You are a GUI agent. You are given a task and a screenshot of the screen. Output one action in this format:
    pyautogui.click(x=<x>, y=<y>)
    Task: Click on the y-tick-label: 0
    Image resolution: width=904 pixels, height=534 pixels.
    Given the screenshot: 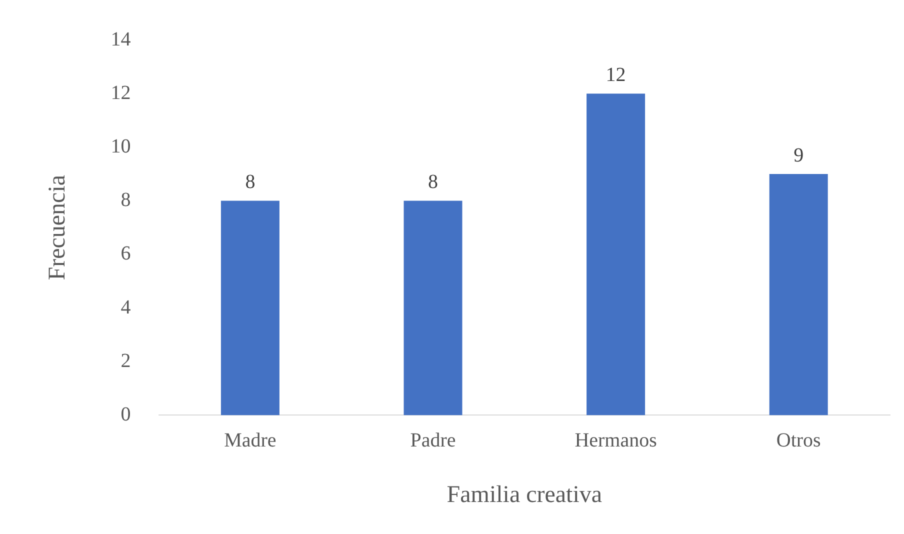 What is the action you would take?
    pyautogui.click(x=125, y=414)
    